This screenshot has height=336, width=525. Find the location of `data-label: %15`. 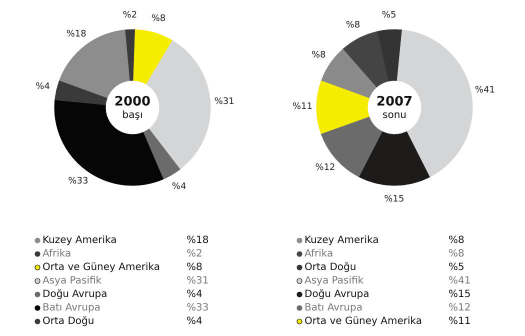

data-label: %15 is located at coordinates (394, 199).